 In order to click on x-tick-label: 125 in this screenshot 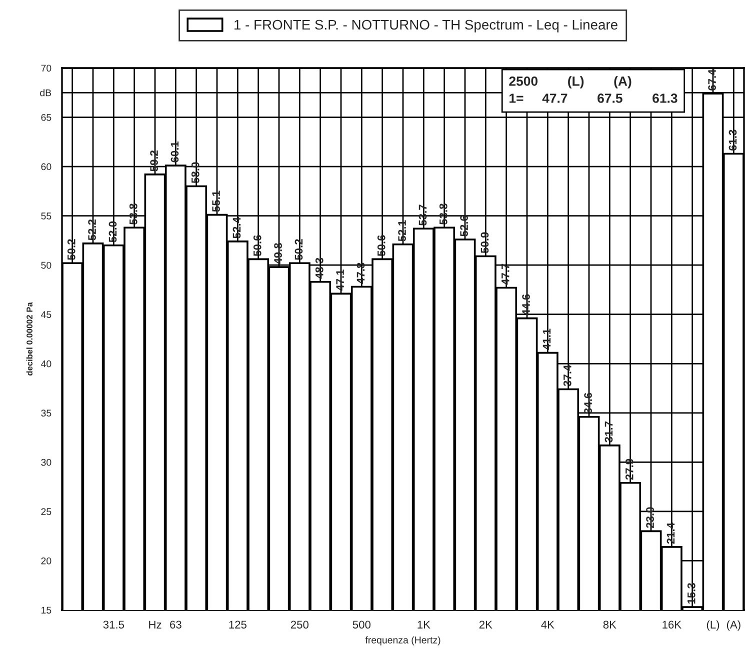, I will do `click(237, 624)`.